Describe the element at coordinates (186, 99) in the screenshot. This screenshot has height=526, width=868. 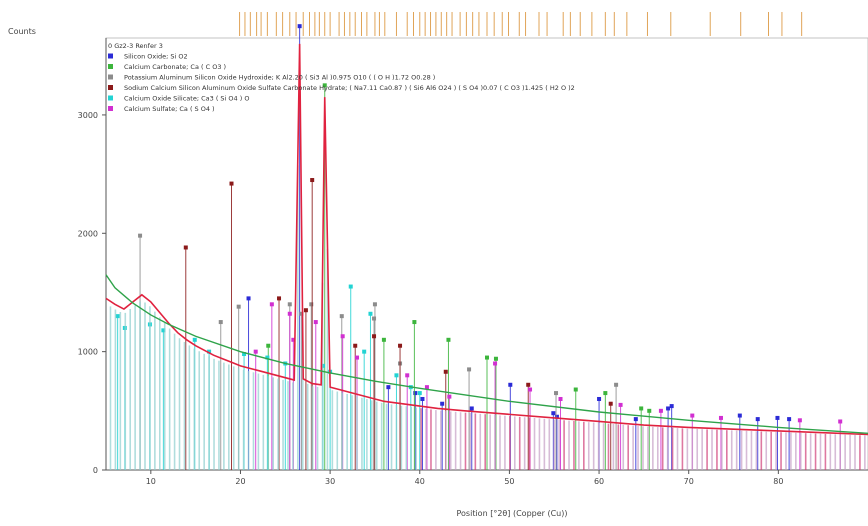
I see `legend-entry: Calcium Oxide Silicate; Ca3 ( Si O4 ) O` at that location.